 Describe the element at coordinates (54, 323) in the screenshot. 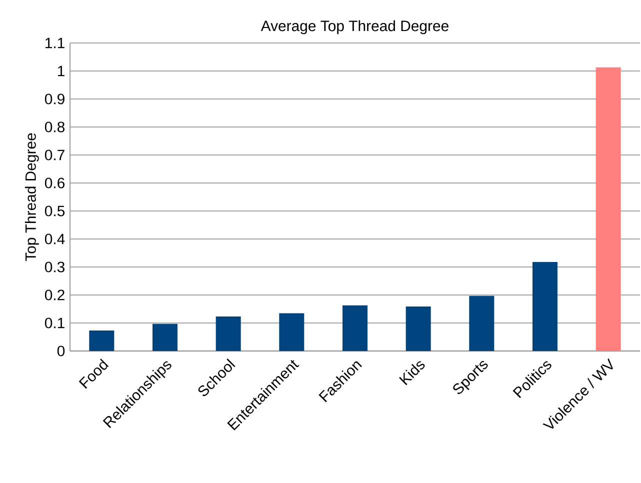

I see `y-tick-label: 0.1` at that location.